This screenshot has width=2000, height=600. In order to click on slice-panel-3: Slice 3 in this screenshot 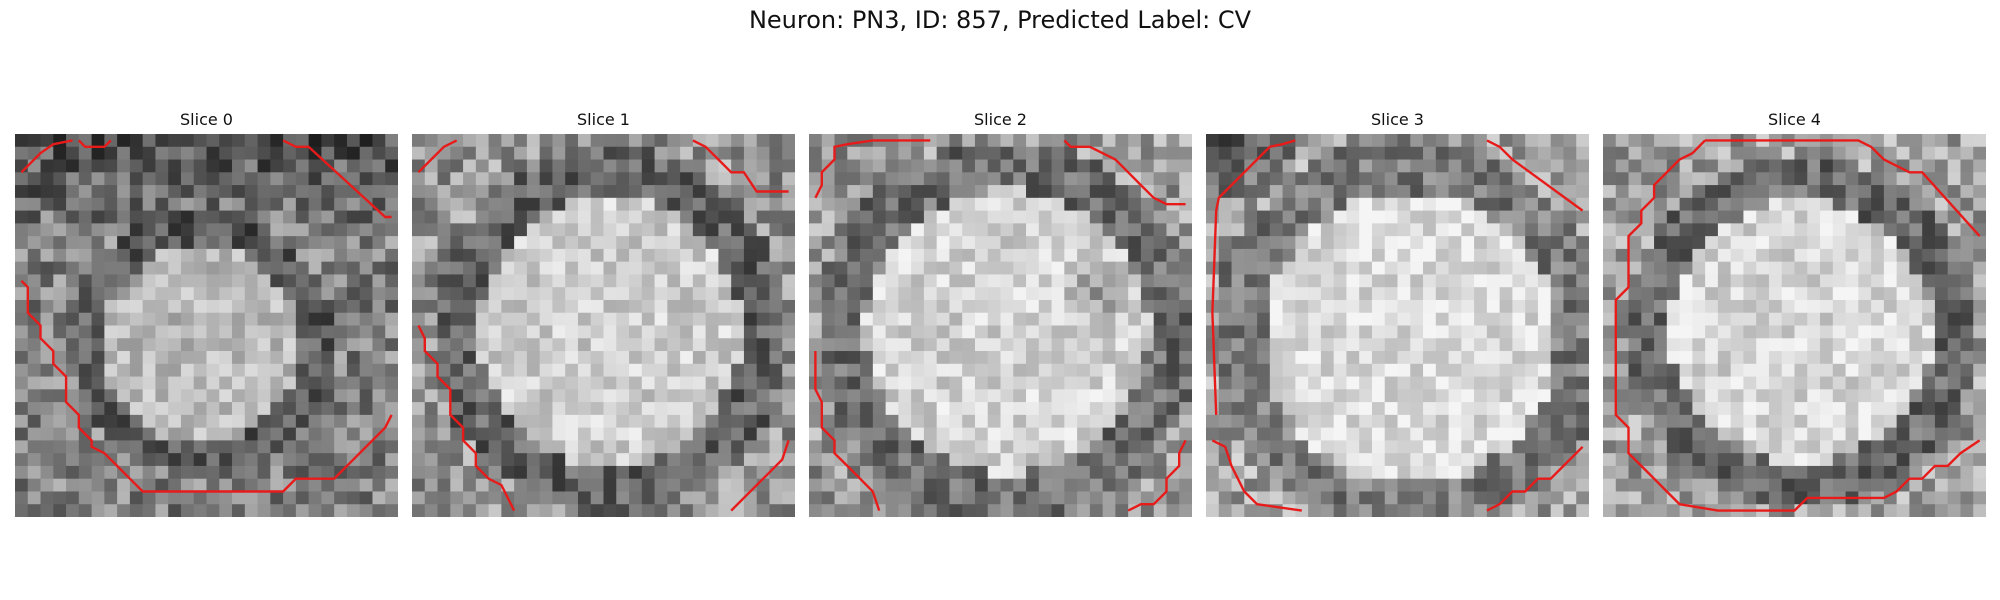, I will do `click(1397, 312)`.